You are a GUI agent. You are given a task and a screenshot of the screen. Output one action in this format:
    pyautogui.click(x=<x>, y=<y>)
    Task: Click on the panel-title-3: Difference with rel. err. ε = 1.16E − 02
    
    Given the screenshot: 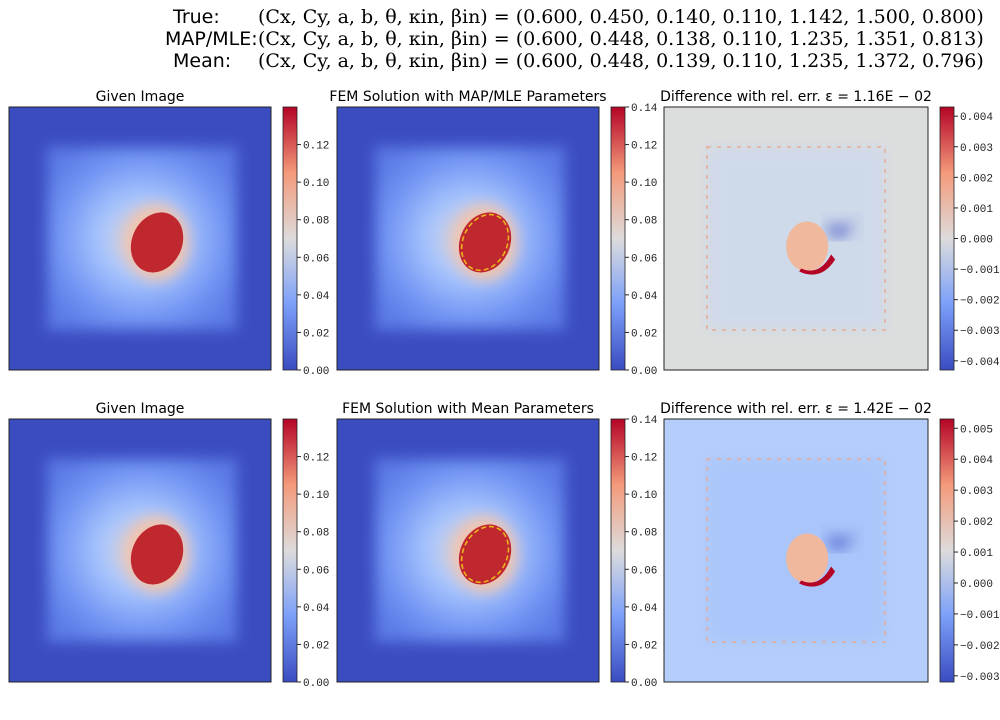 What is the action you would take?
    pyautogui.click(x=796, y=97)
    